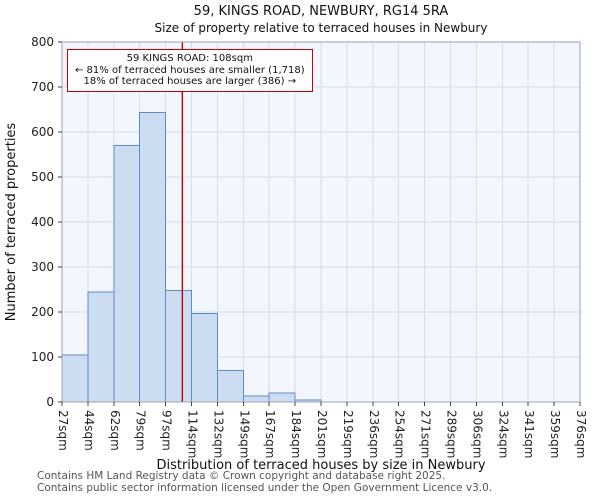 Image resolution: width=600 pixels, height=500 pixels. What do you see at coordinates (42, 87) in the screenshot?
I see `svg-text: 700` at bounding box center [42, 87].